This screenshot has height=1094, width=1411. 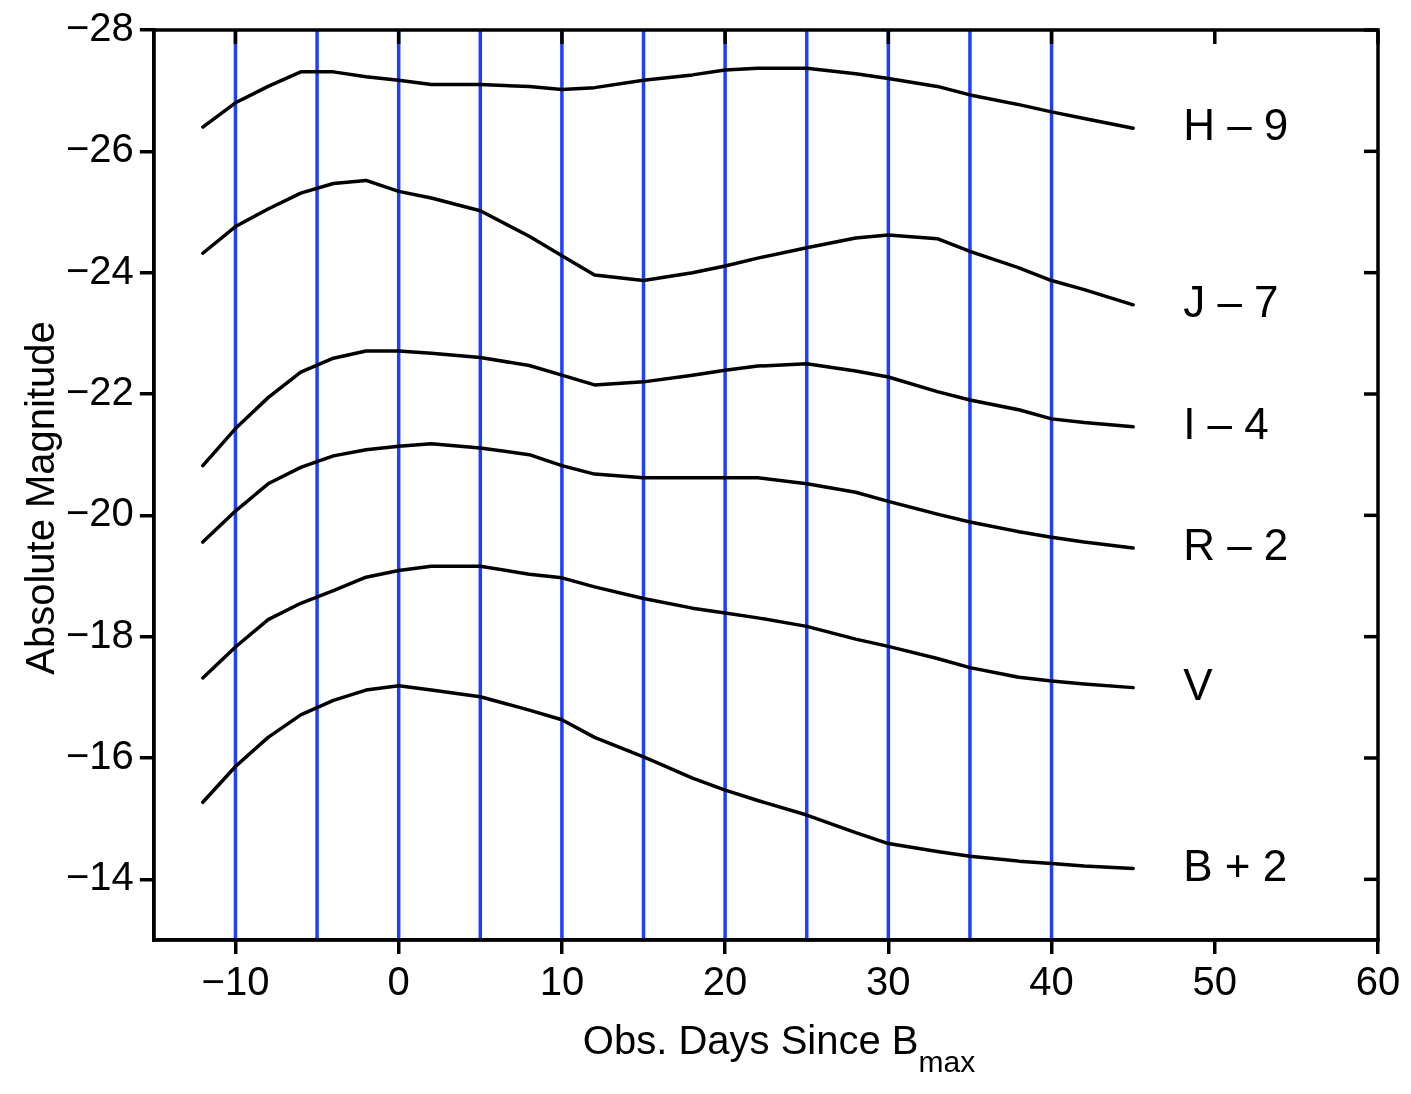 What do you see at coordinates (99, 876) in the screenshot?
I see `y-tick-label: −14` at bounding box center [99, 876].